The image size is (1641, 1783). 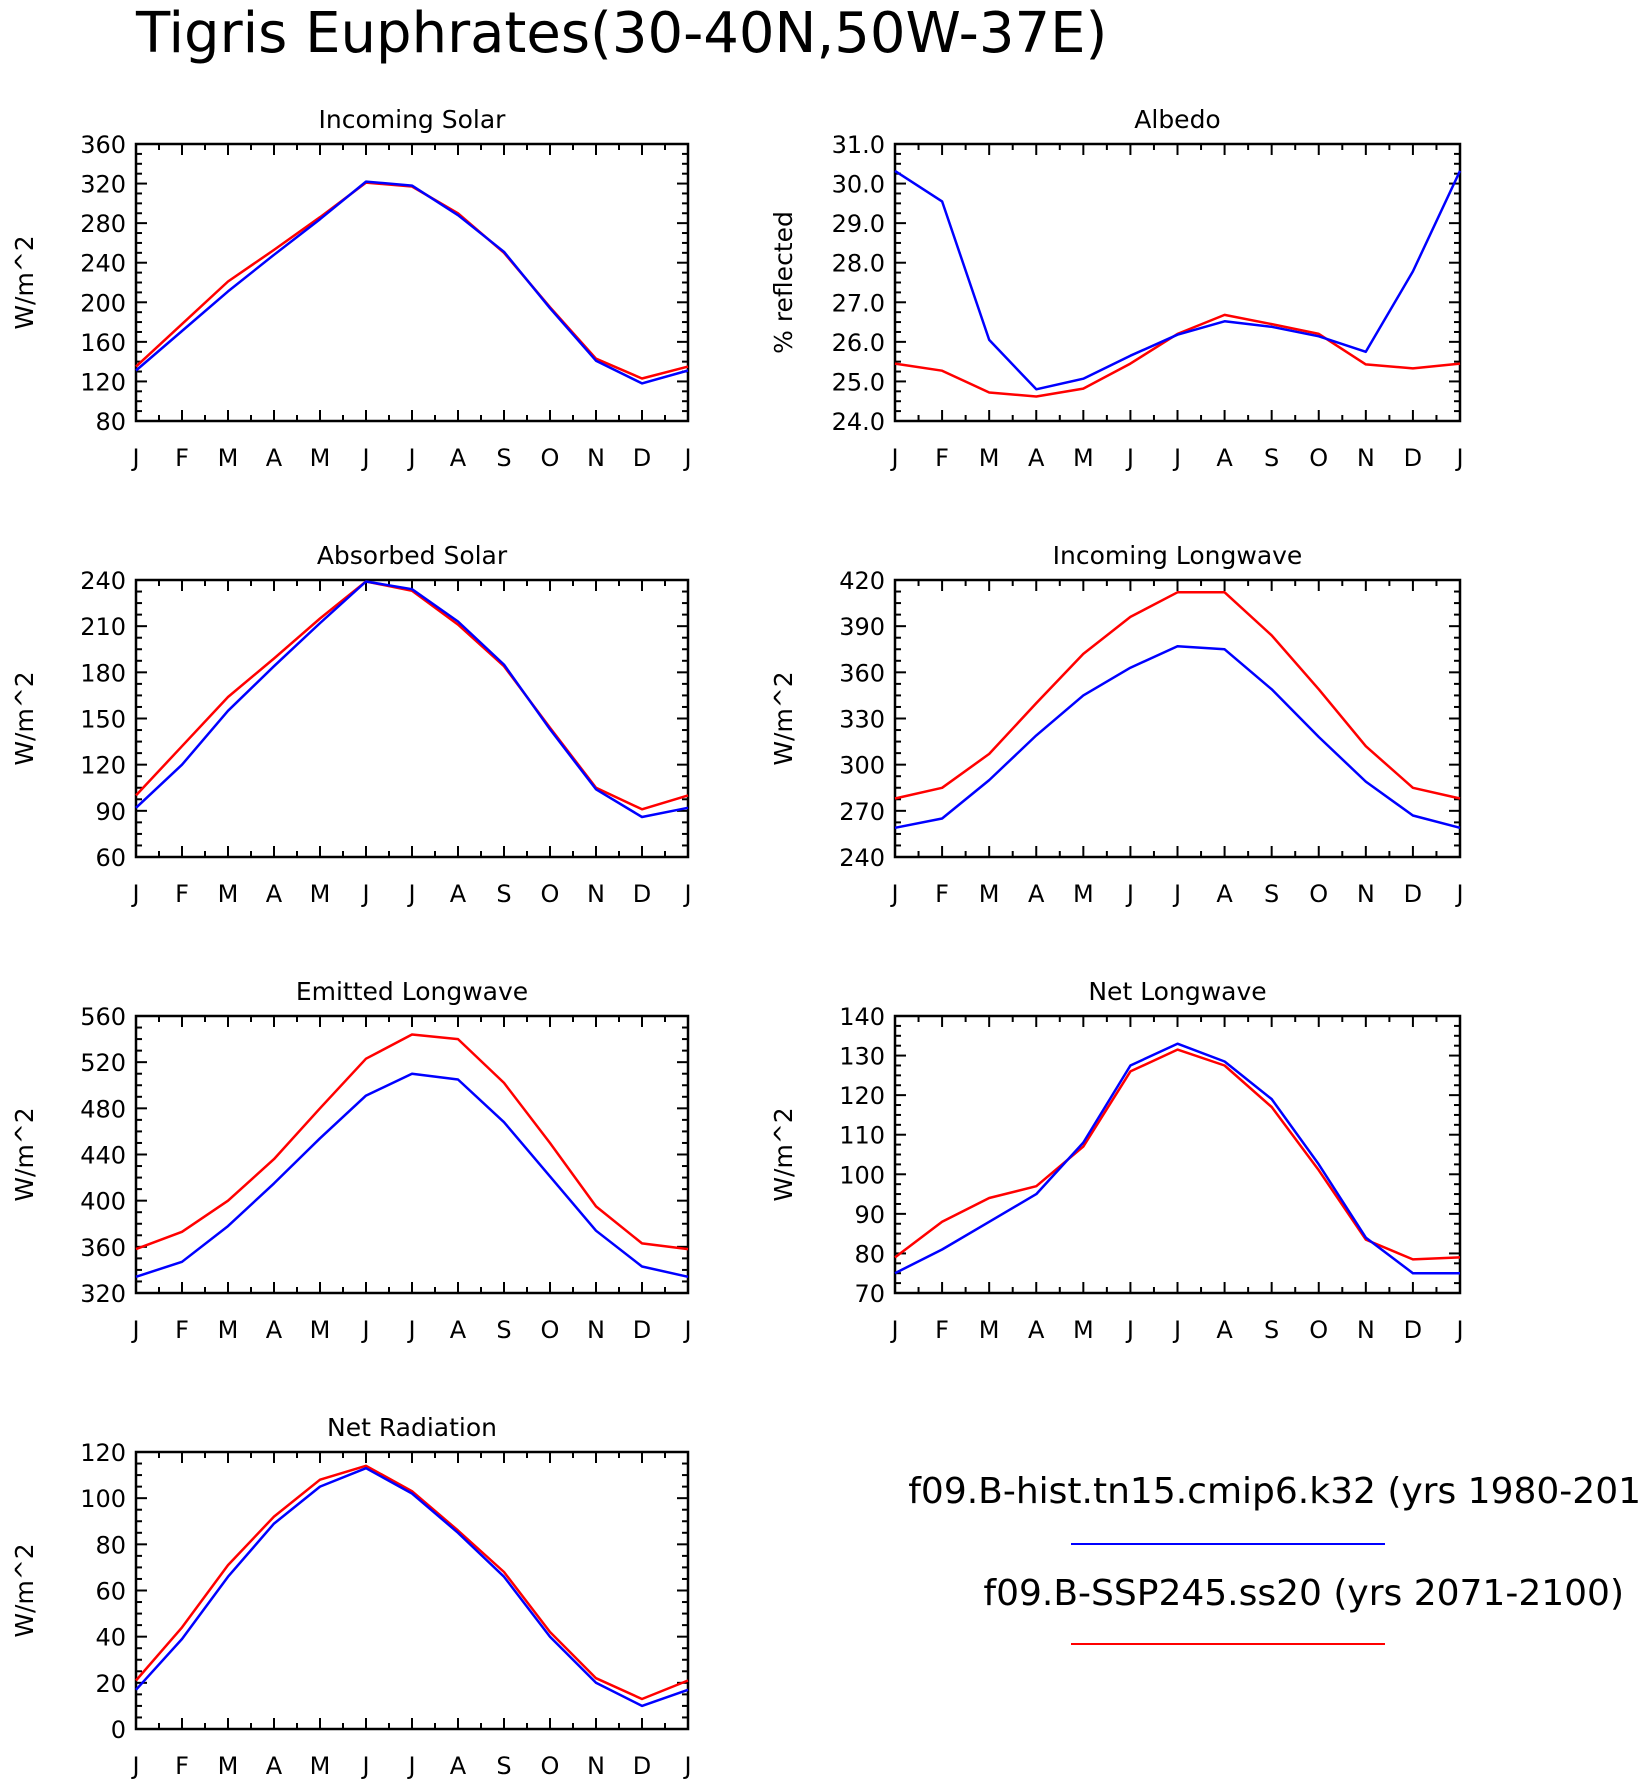 What do you see at coordinates (103, 303) in the screenshot?
I see `y-tick-label: 200` at bounding box center [103, 303].